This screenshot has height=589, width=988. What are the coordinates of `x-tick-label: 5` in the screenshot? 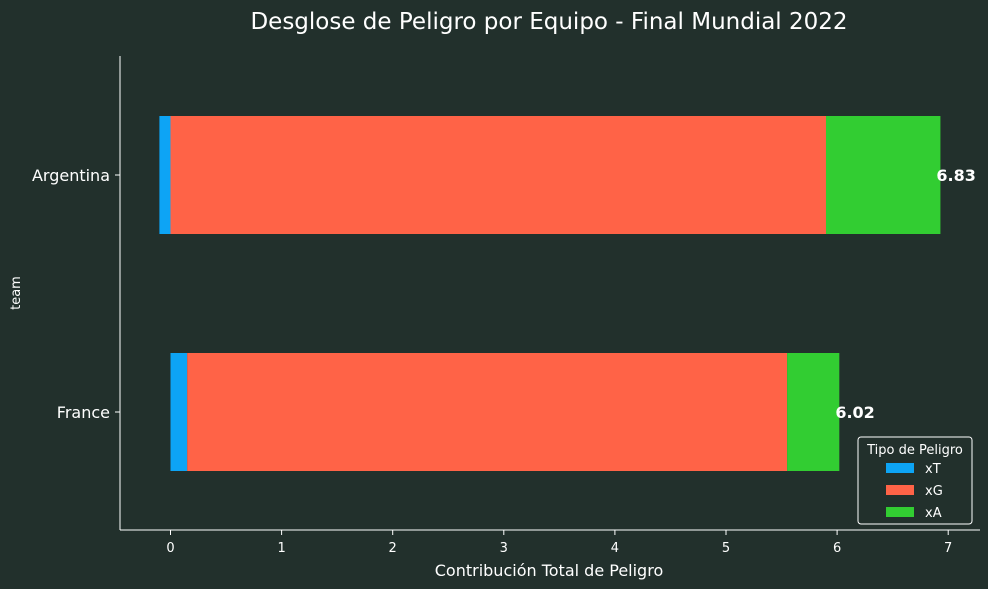 It's located at (726, 548).